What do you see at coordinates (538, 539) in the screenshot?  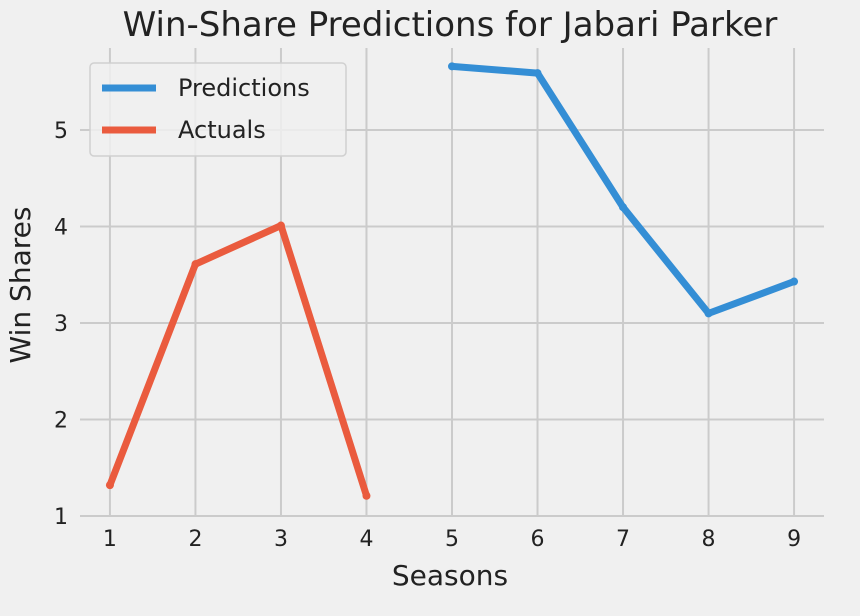 I see `x-tick-label: 6` at bounding box center [538, 539].